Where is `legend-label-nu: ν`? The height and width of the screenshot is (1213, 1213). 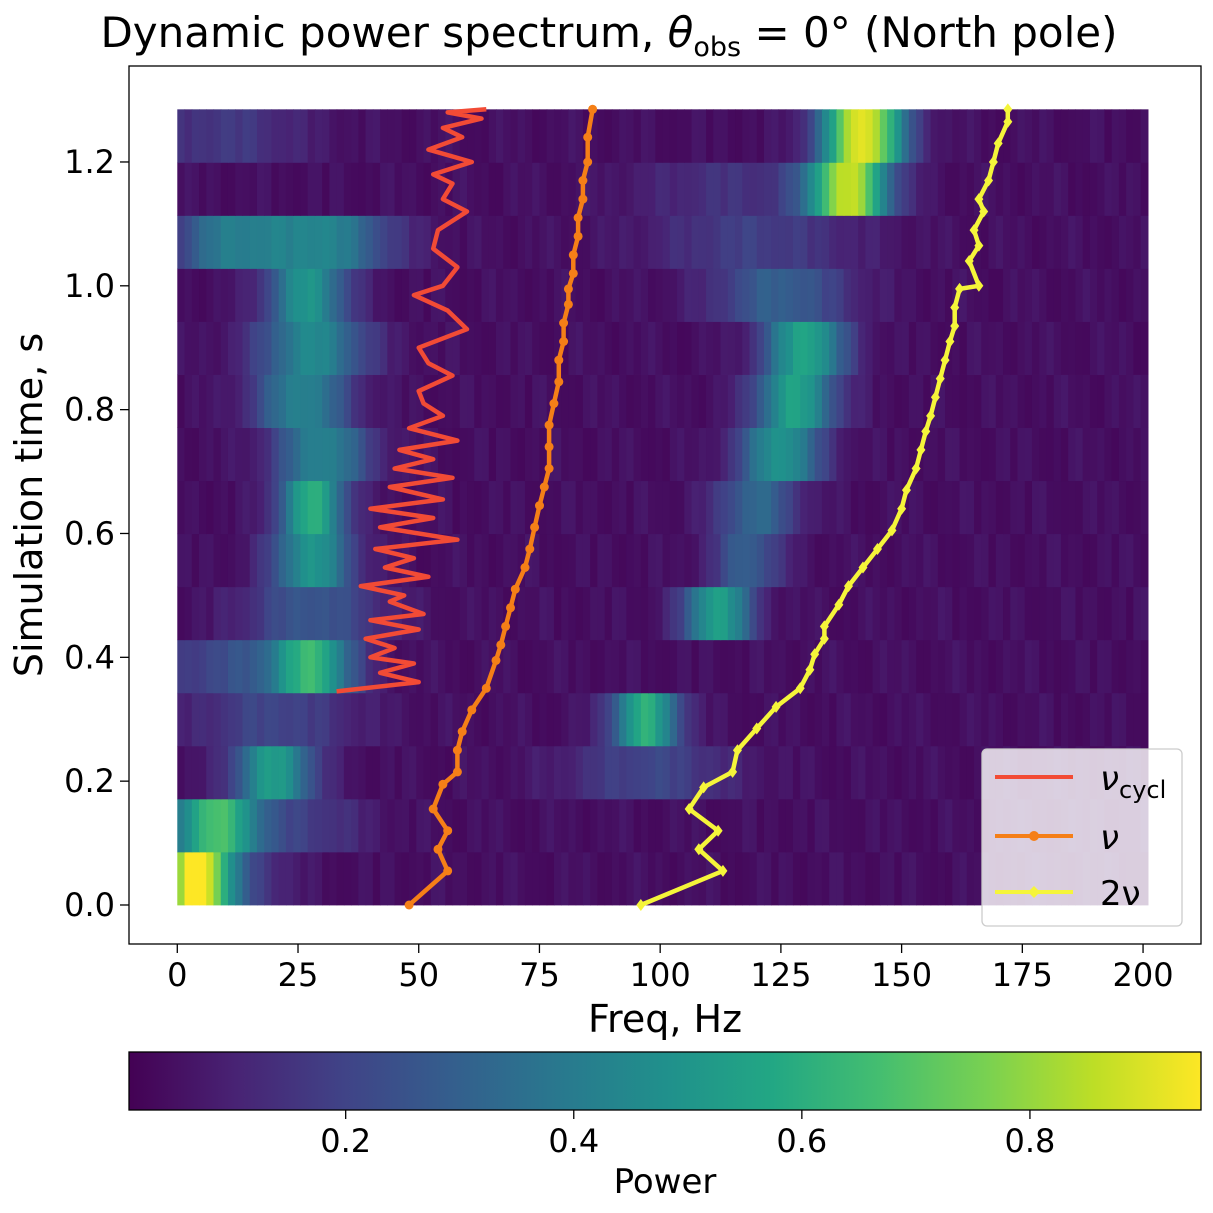 legend-label-nu: ν is located at coordinates (1109, 838).